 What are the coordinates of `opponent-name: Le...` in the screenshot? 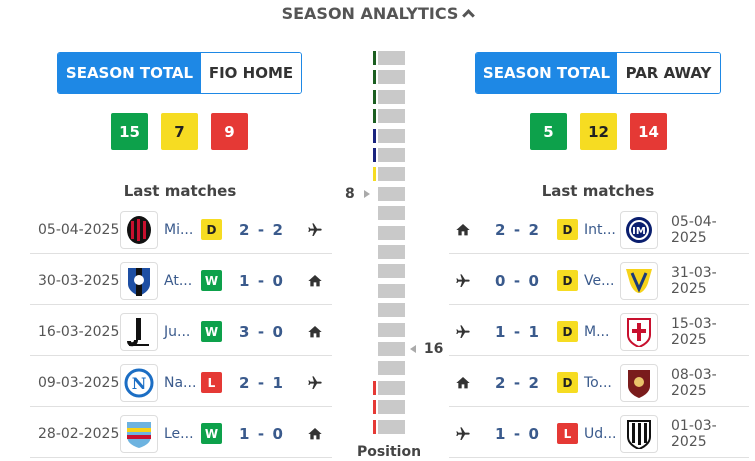 It's located at (179, 433).